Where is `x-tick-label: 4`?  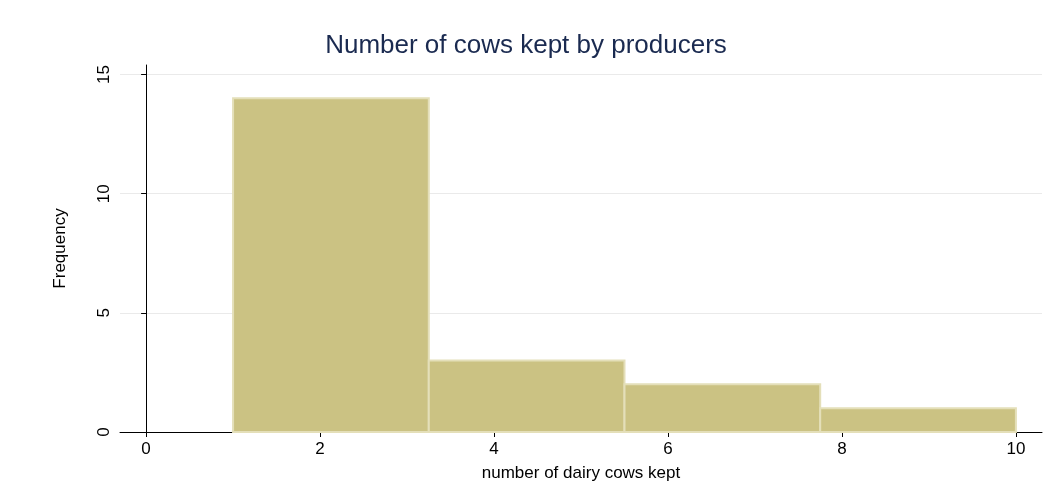 x-tick-label: 4 is located at coordinates (494, 448).